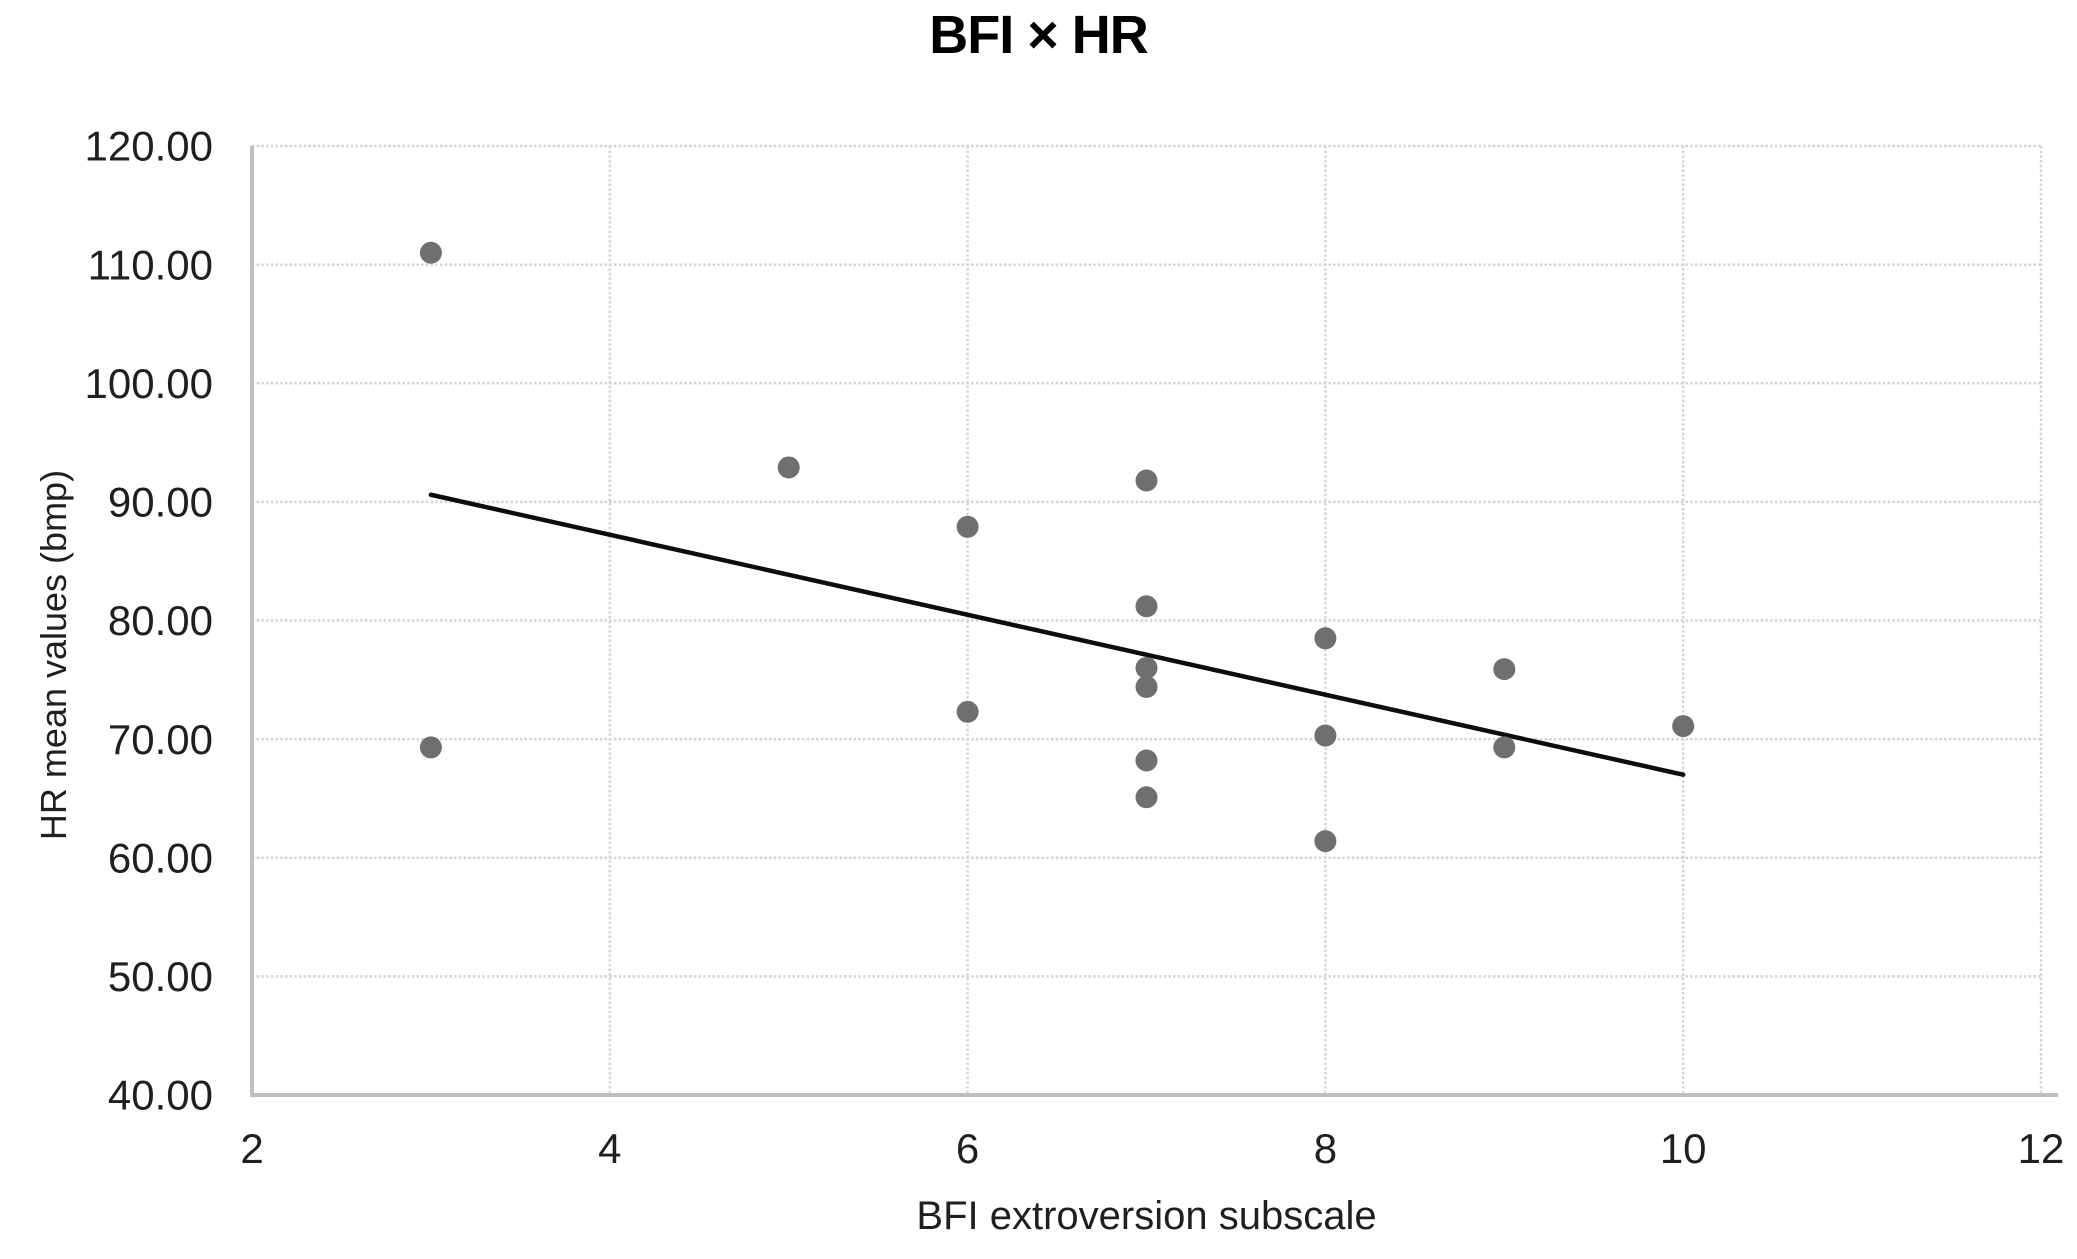 This screenshot has width=2077, height=1259. Describe the element at coordinates (160, 502) in the screenshot. I see `y-tick-label: 90.00` at that location.